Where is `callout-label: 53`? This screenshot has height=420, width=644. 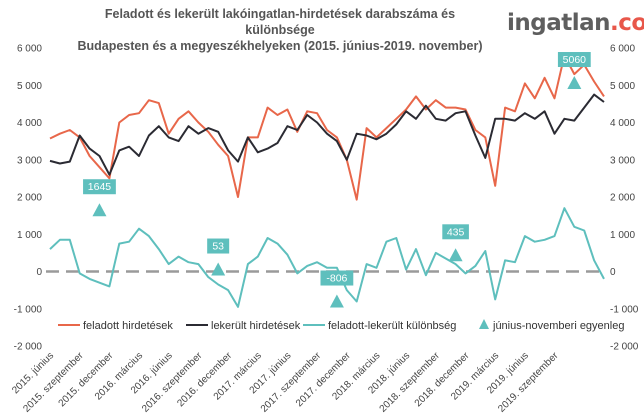
callout-label: 53 is located at coordinates (218, 247).